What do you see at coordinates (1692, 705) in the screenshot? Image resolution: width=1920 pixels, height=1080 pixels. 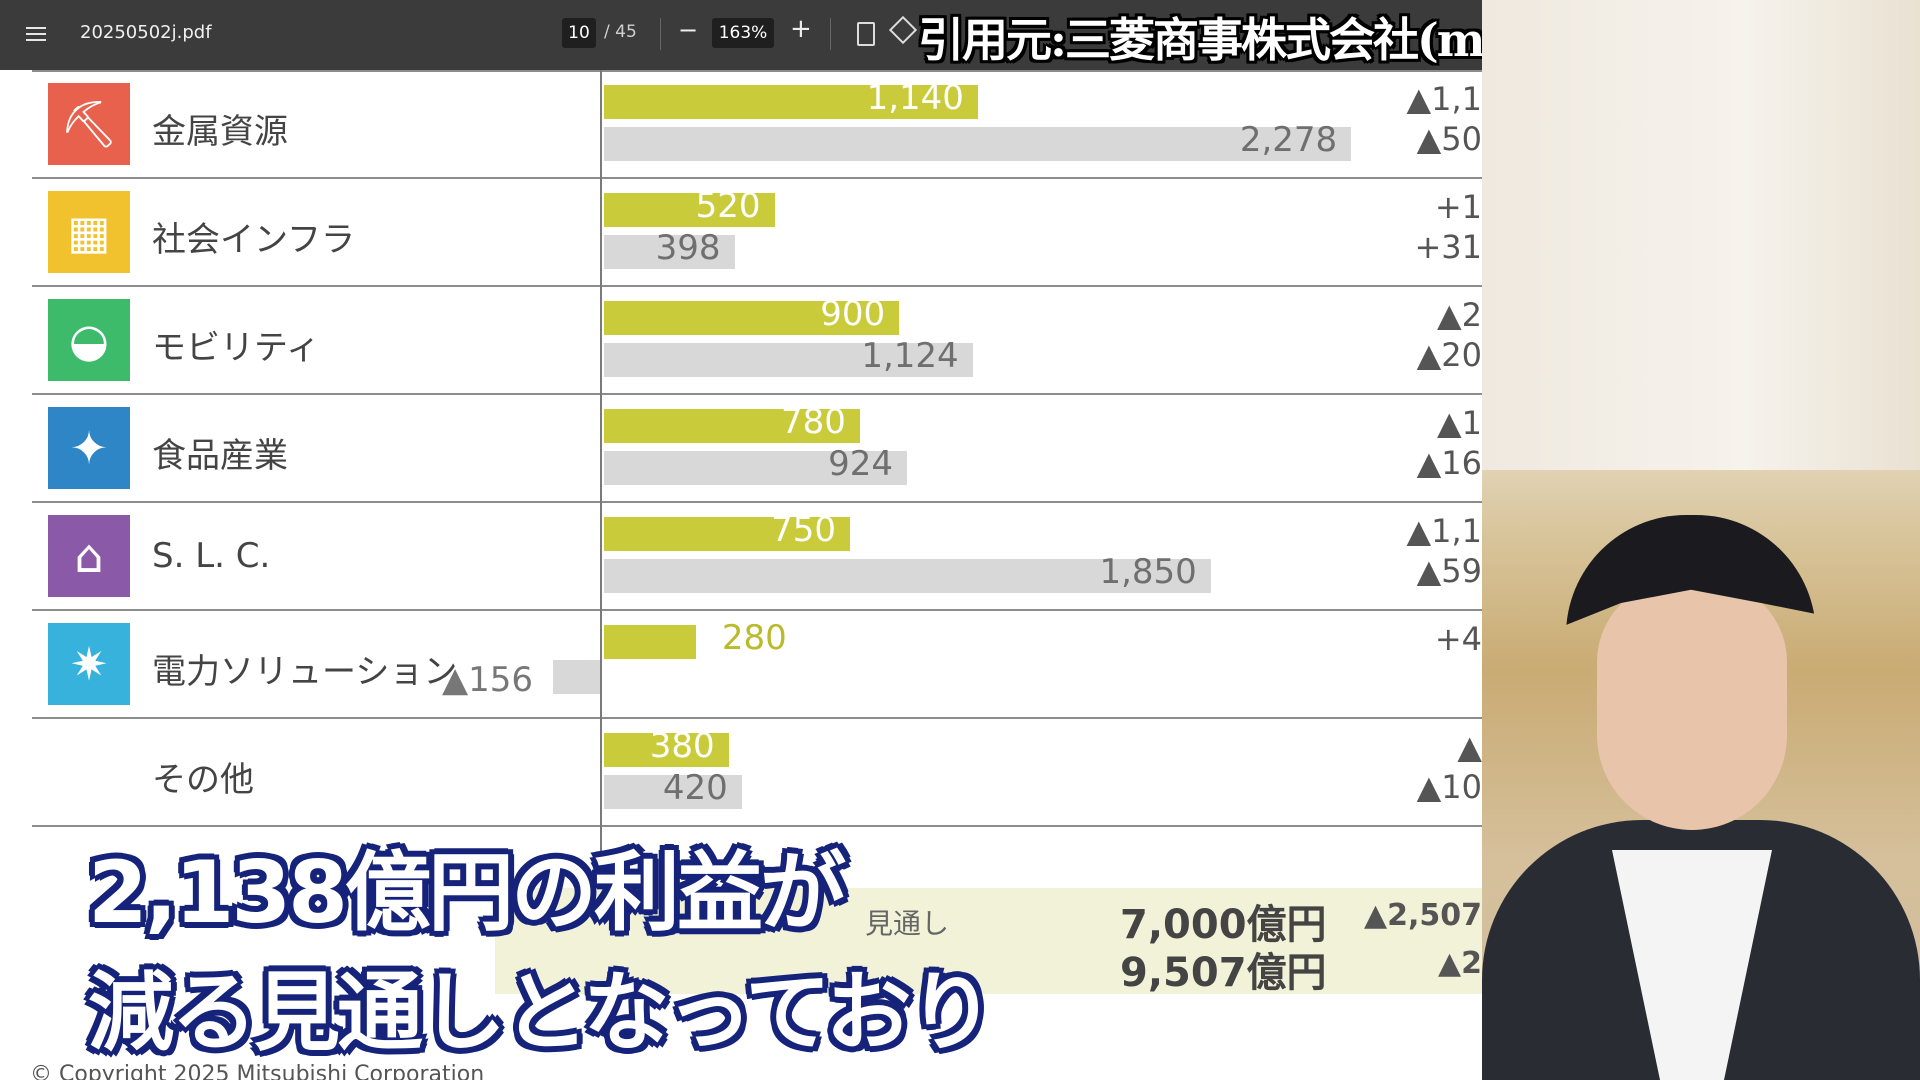 I see `presenter-face` at bounding box center [1692, 705].